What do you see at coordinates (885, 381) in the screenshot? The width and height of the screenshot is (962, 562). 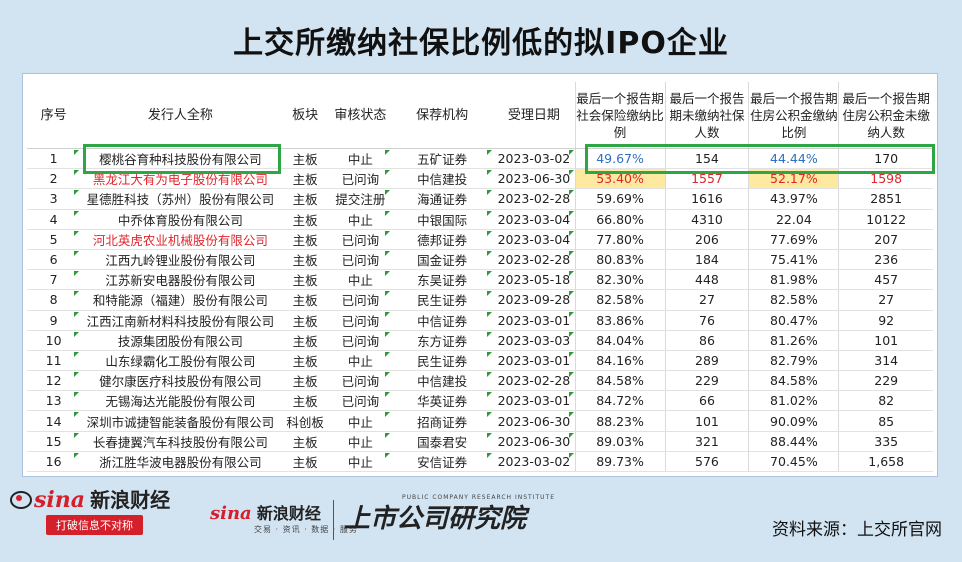 I see `row-hf-unpaid: 229` at bounding box center [885, 381].